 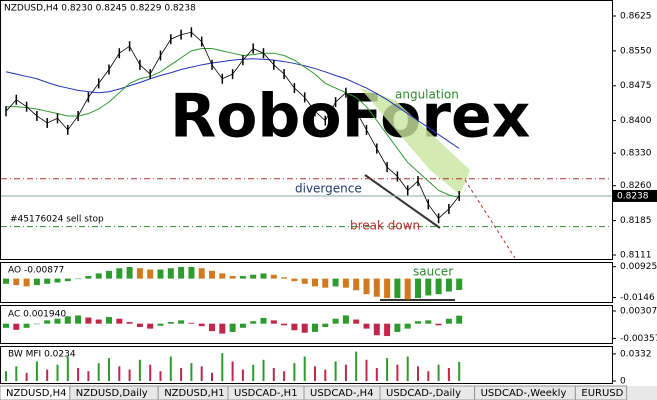 I want to click on tab: NZDUSD,H4, so click(x=35, y=392).